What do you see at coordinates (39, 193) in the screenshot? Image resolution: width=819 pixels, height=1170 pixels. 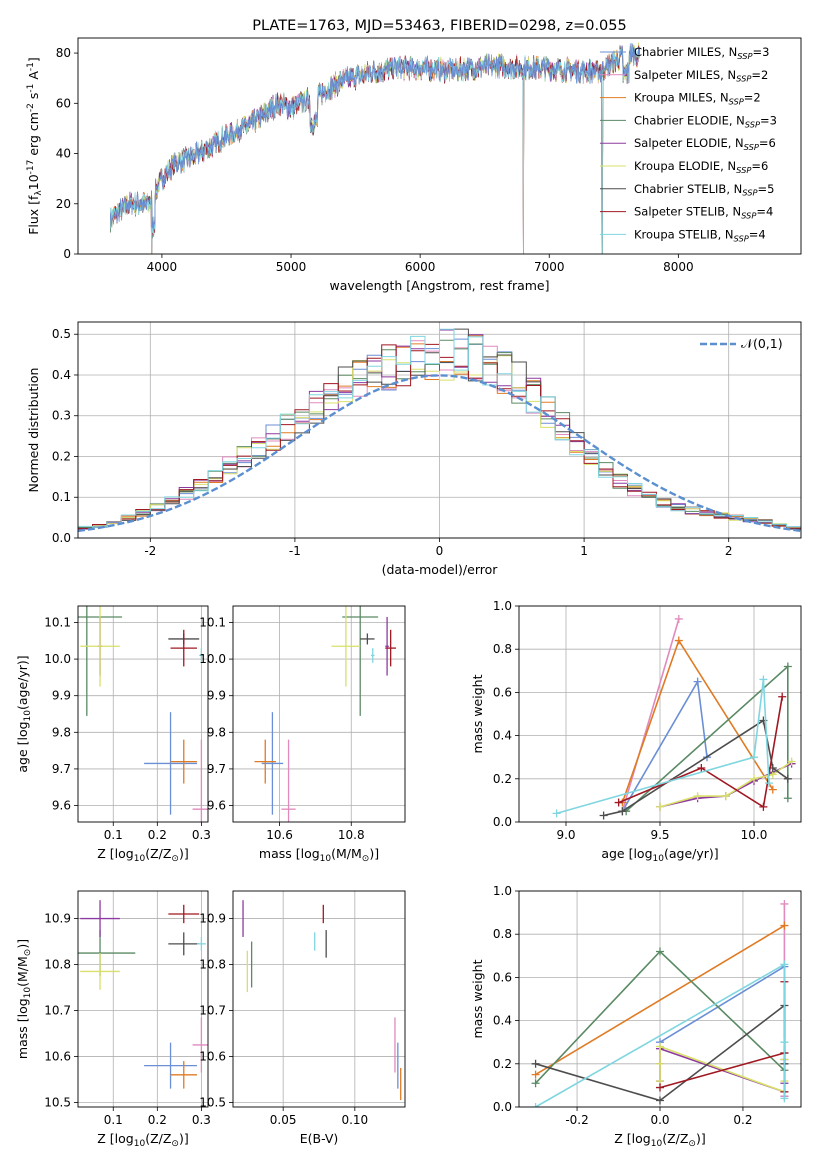 I see `label-part: λ` at bounding box center [39, 193].